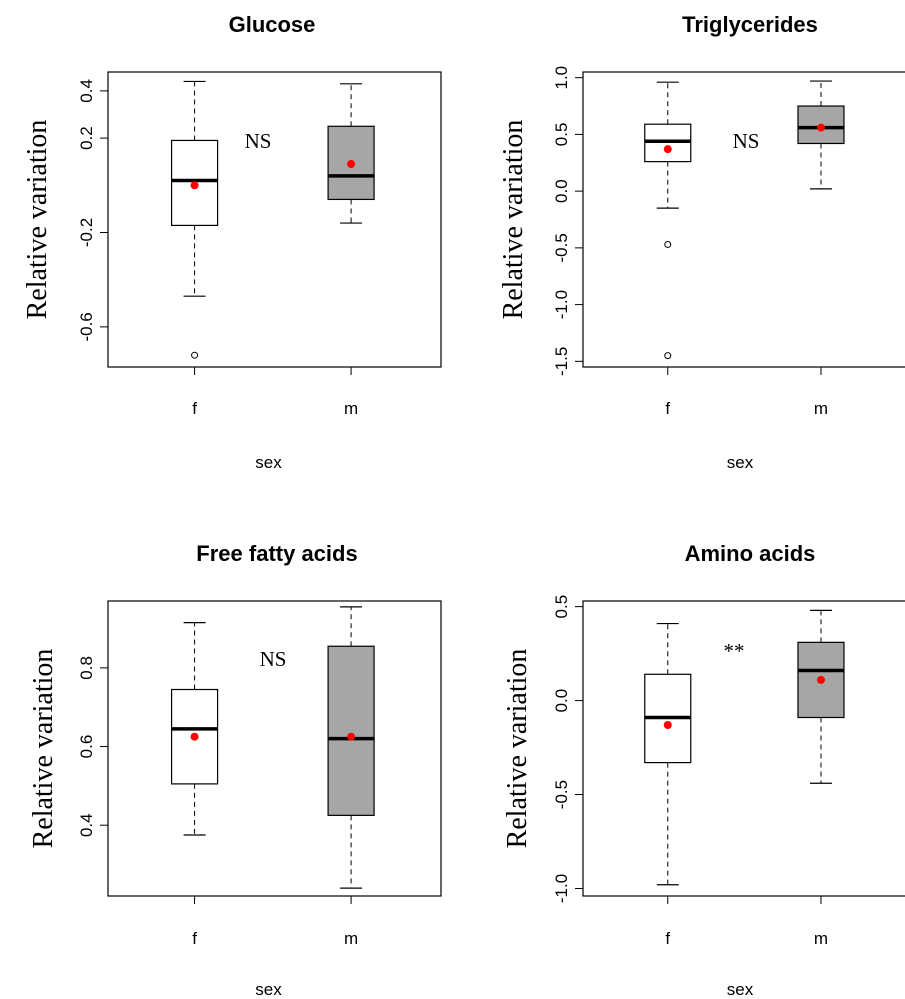  I want to click on chart-title: Free fatty acids, so click(276, 553).